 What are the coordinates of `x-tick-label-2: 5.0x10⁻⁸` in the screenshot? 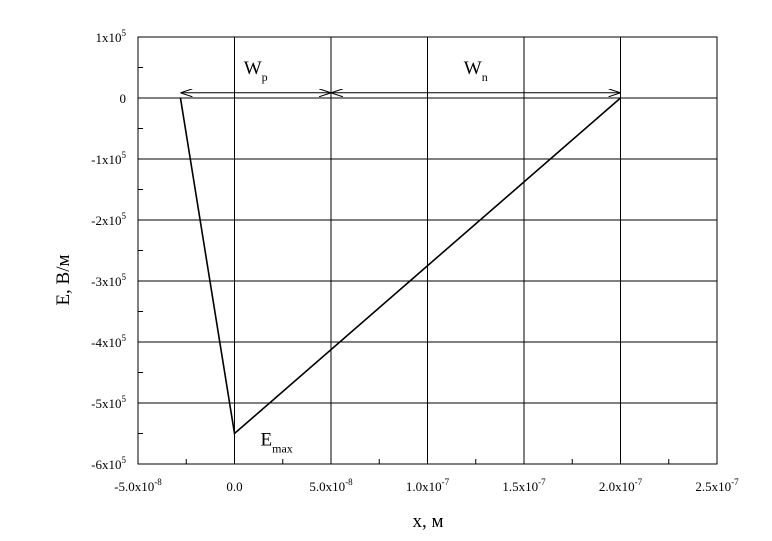 It's located at (331, 485).